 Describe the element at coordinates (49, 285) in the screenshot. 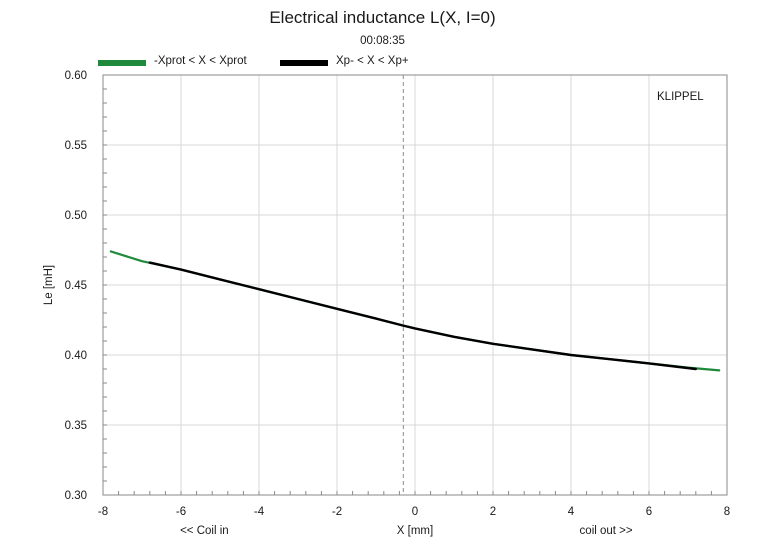

I see `y-axis-title: Le [mH]` at that location.